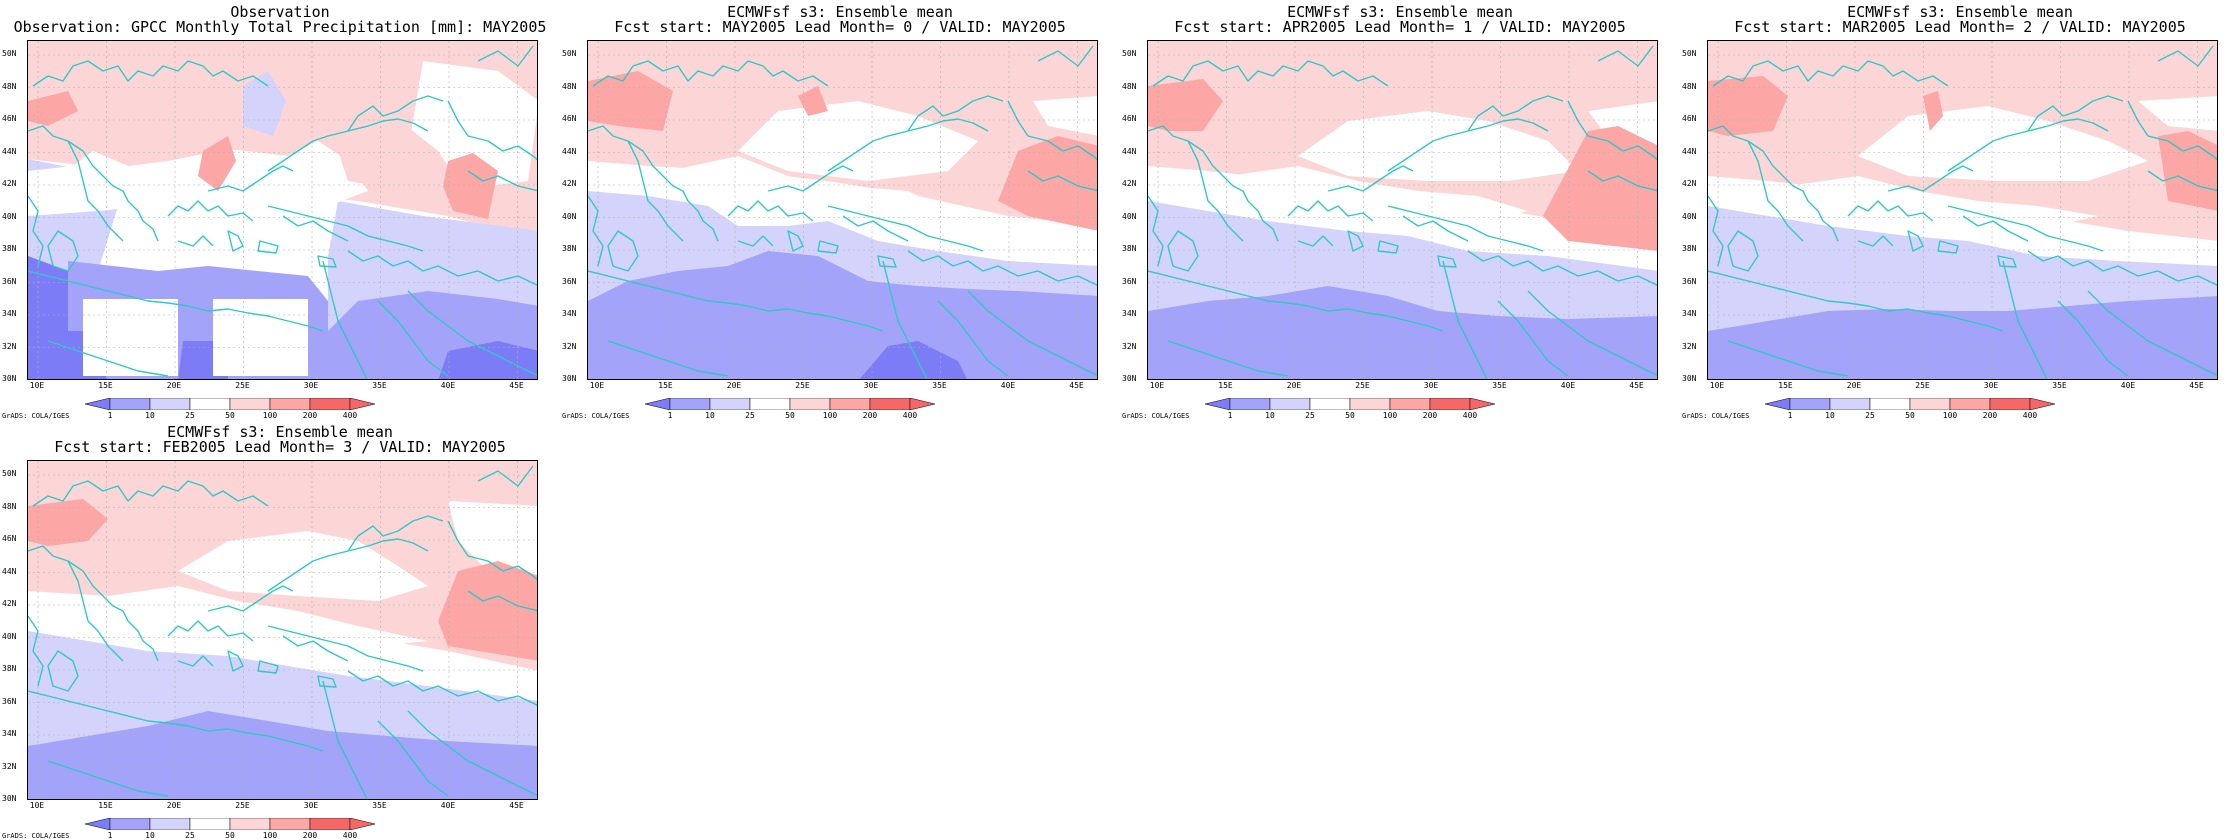 The width and height of the screenshot is (2240, 840). I want to click on lat-tick-label: 38N, so click(569, 248).